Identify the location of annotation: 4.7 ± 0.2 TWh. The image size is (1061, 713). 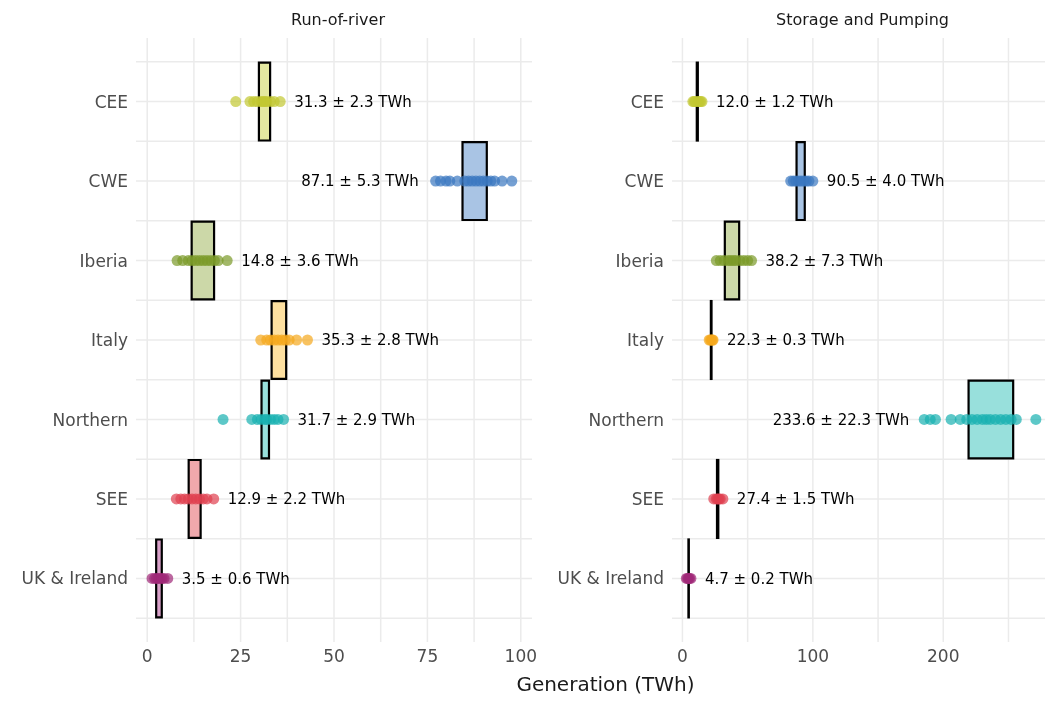
(758, 578).